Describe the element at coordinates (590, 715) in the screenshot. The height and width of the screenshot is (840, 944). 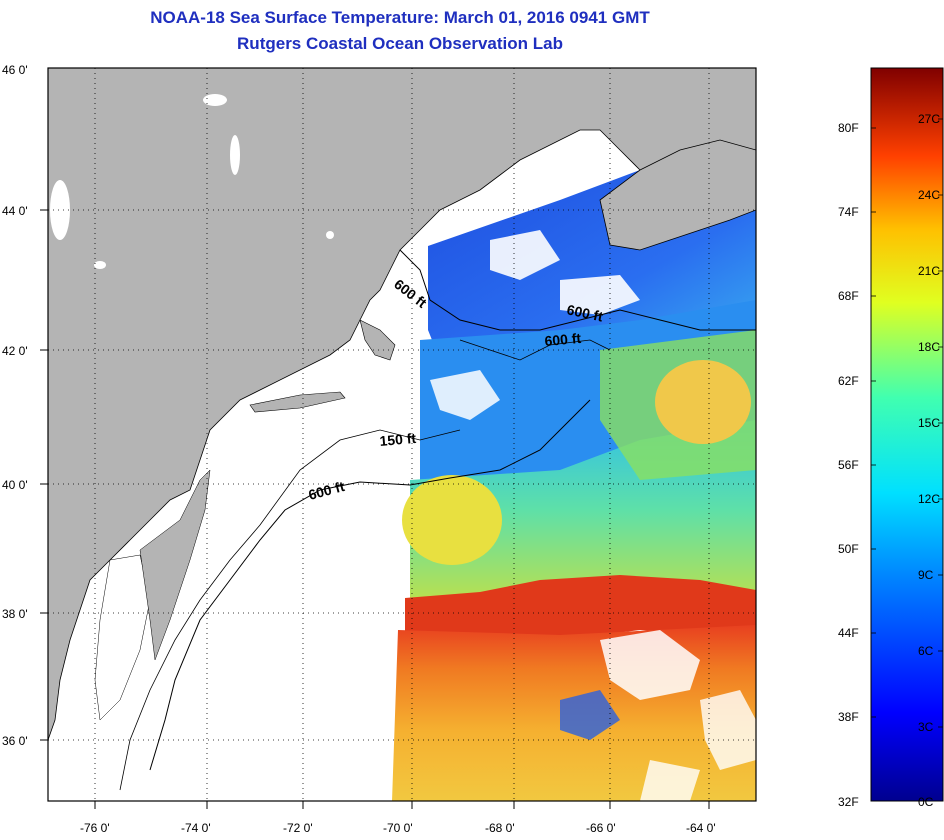
I see `cool-patch` at that location.